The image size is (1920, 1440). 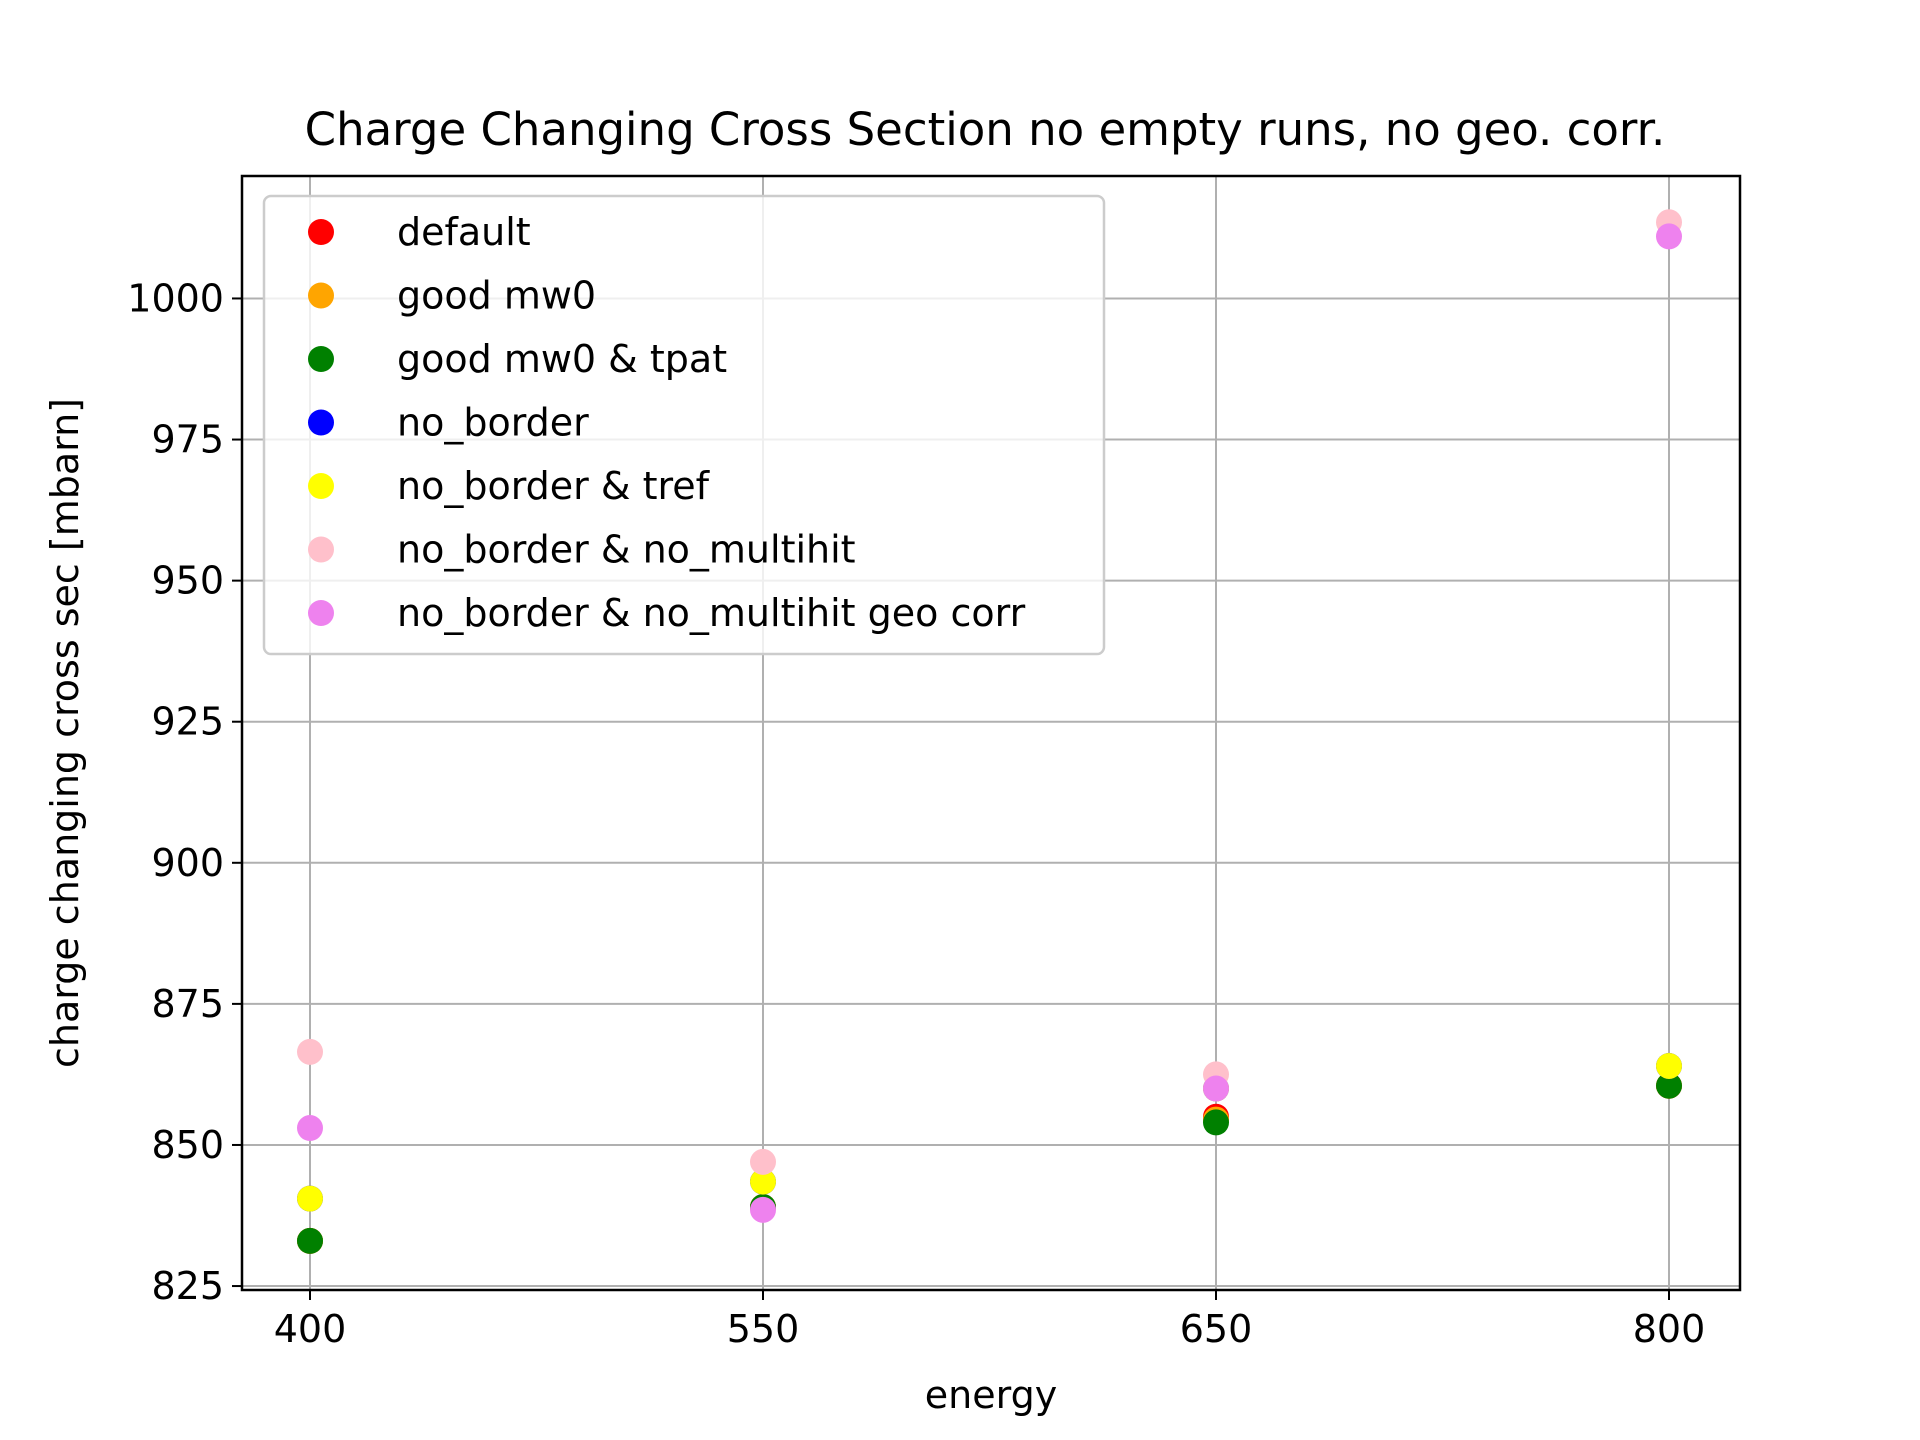 What do you see at coordinates (187, 440) in the screenshot?
I see `y-tick-label: 975` at bounding box center [187, 440].